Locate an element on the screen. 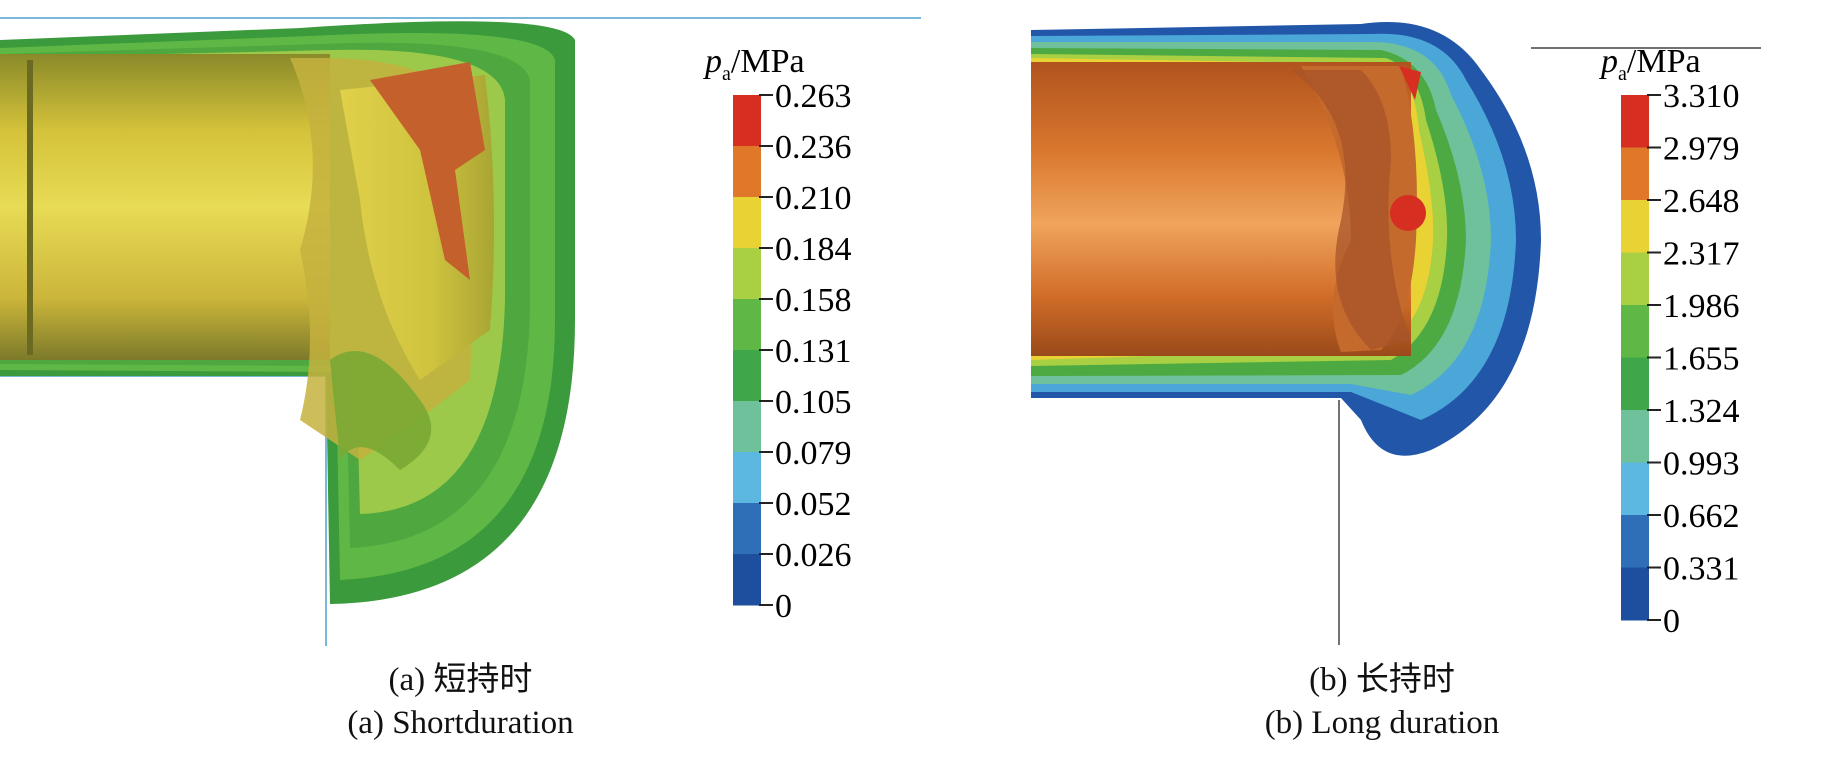 This screenshot has height=769, width=1843. lower-fold-a is located at coordinates (381, 410).